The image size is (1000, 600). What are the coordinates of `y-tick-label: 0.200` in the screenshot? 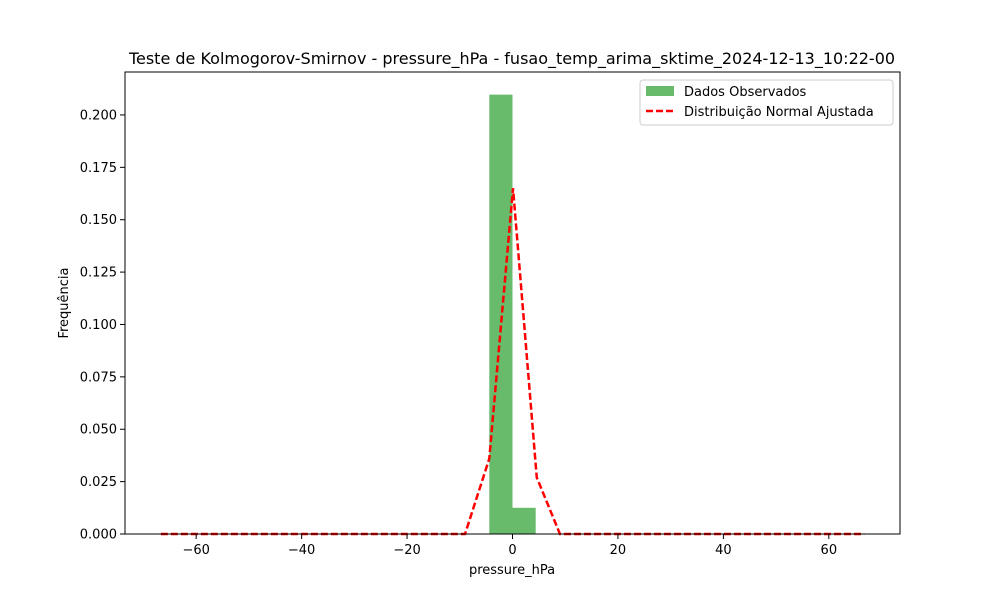 It's located at (98, 115).